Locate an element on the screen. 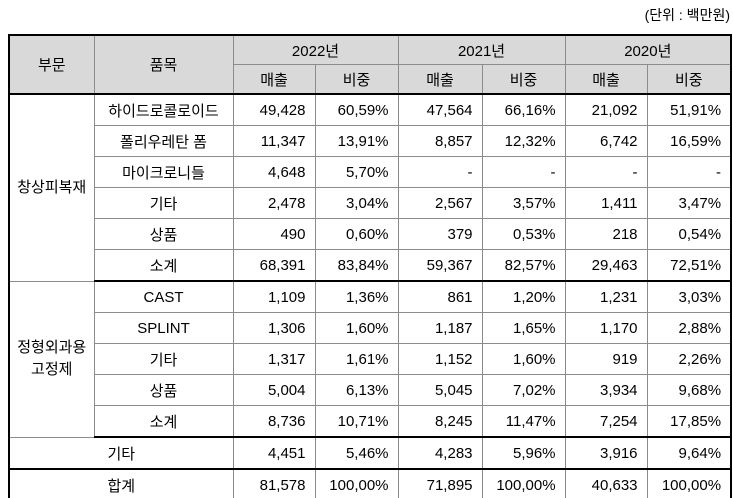  year-2021-header: 2021년 is located at coordinates (481, 49).